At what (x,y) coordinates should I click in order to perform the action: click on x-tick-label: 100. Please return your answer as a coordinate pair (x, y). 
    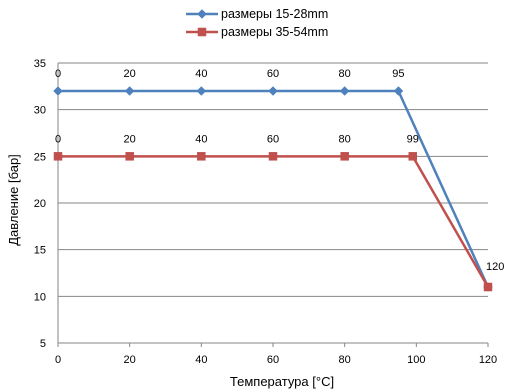
    Looking at the image, I should click on (416, 360).